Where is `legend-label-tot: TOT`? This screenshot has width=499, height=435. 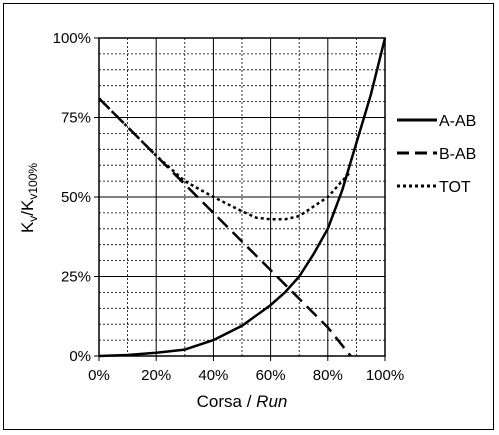 legend-label-tot: TOT is located at coordinates (455, 187).